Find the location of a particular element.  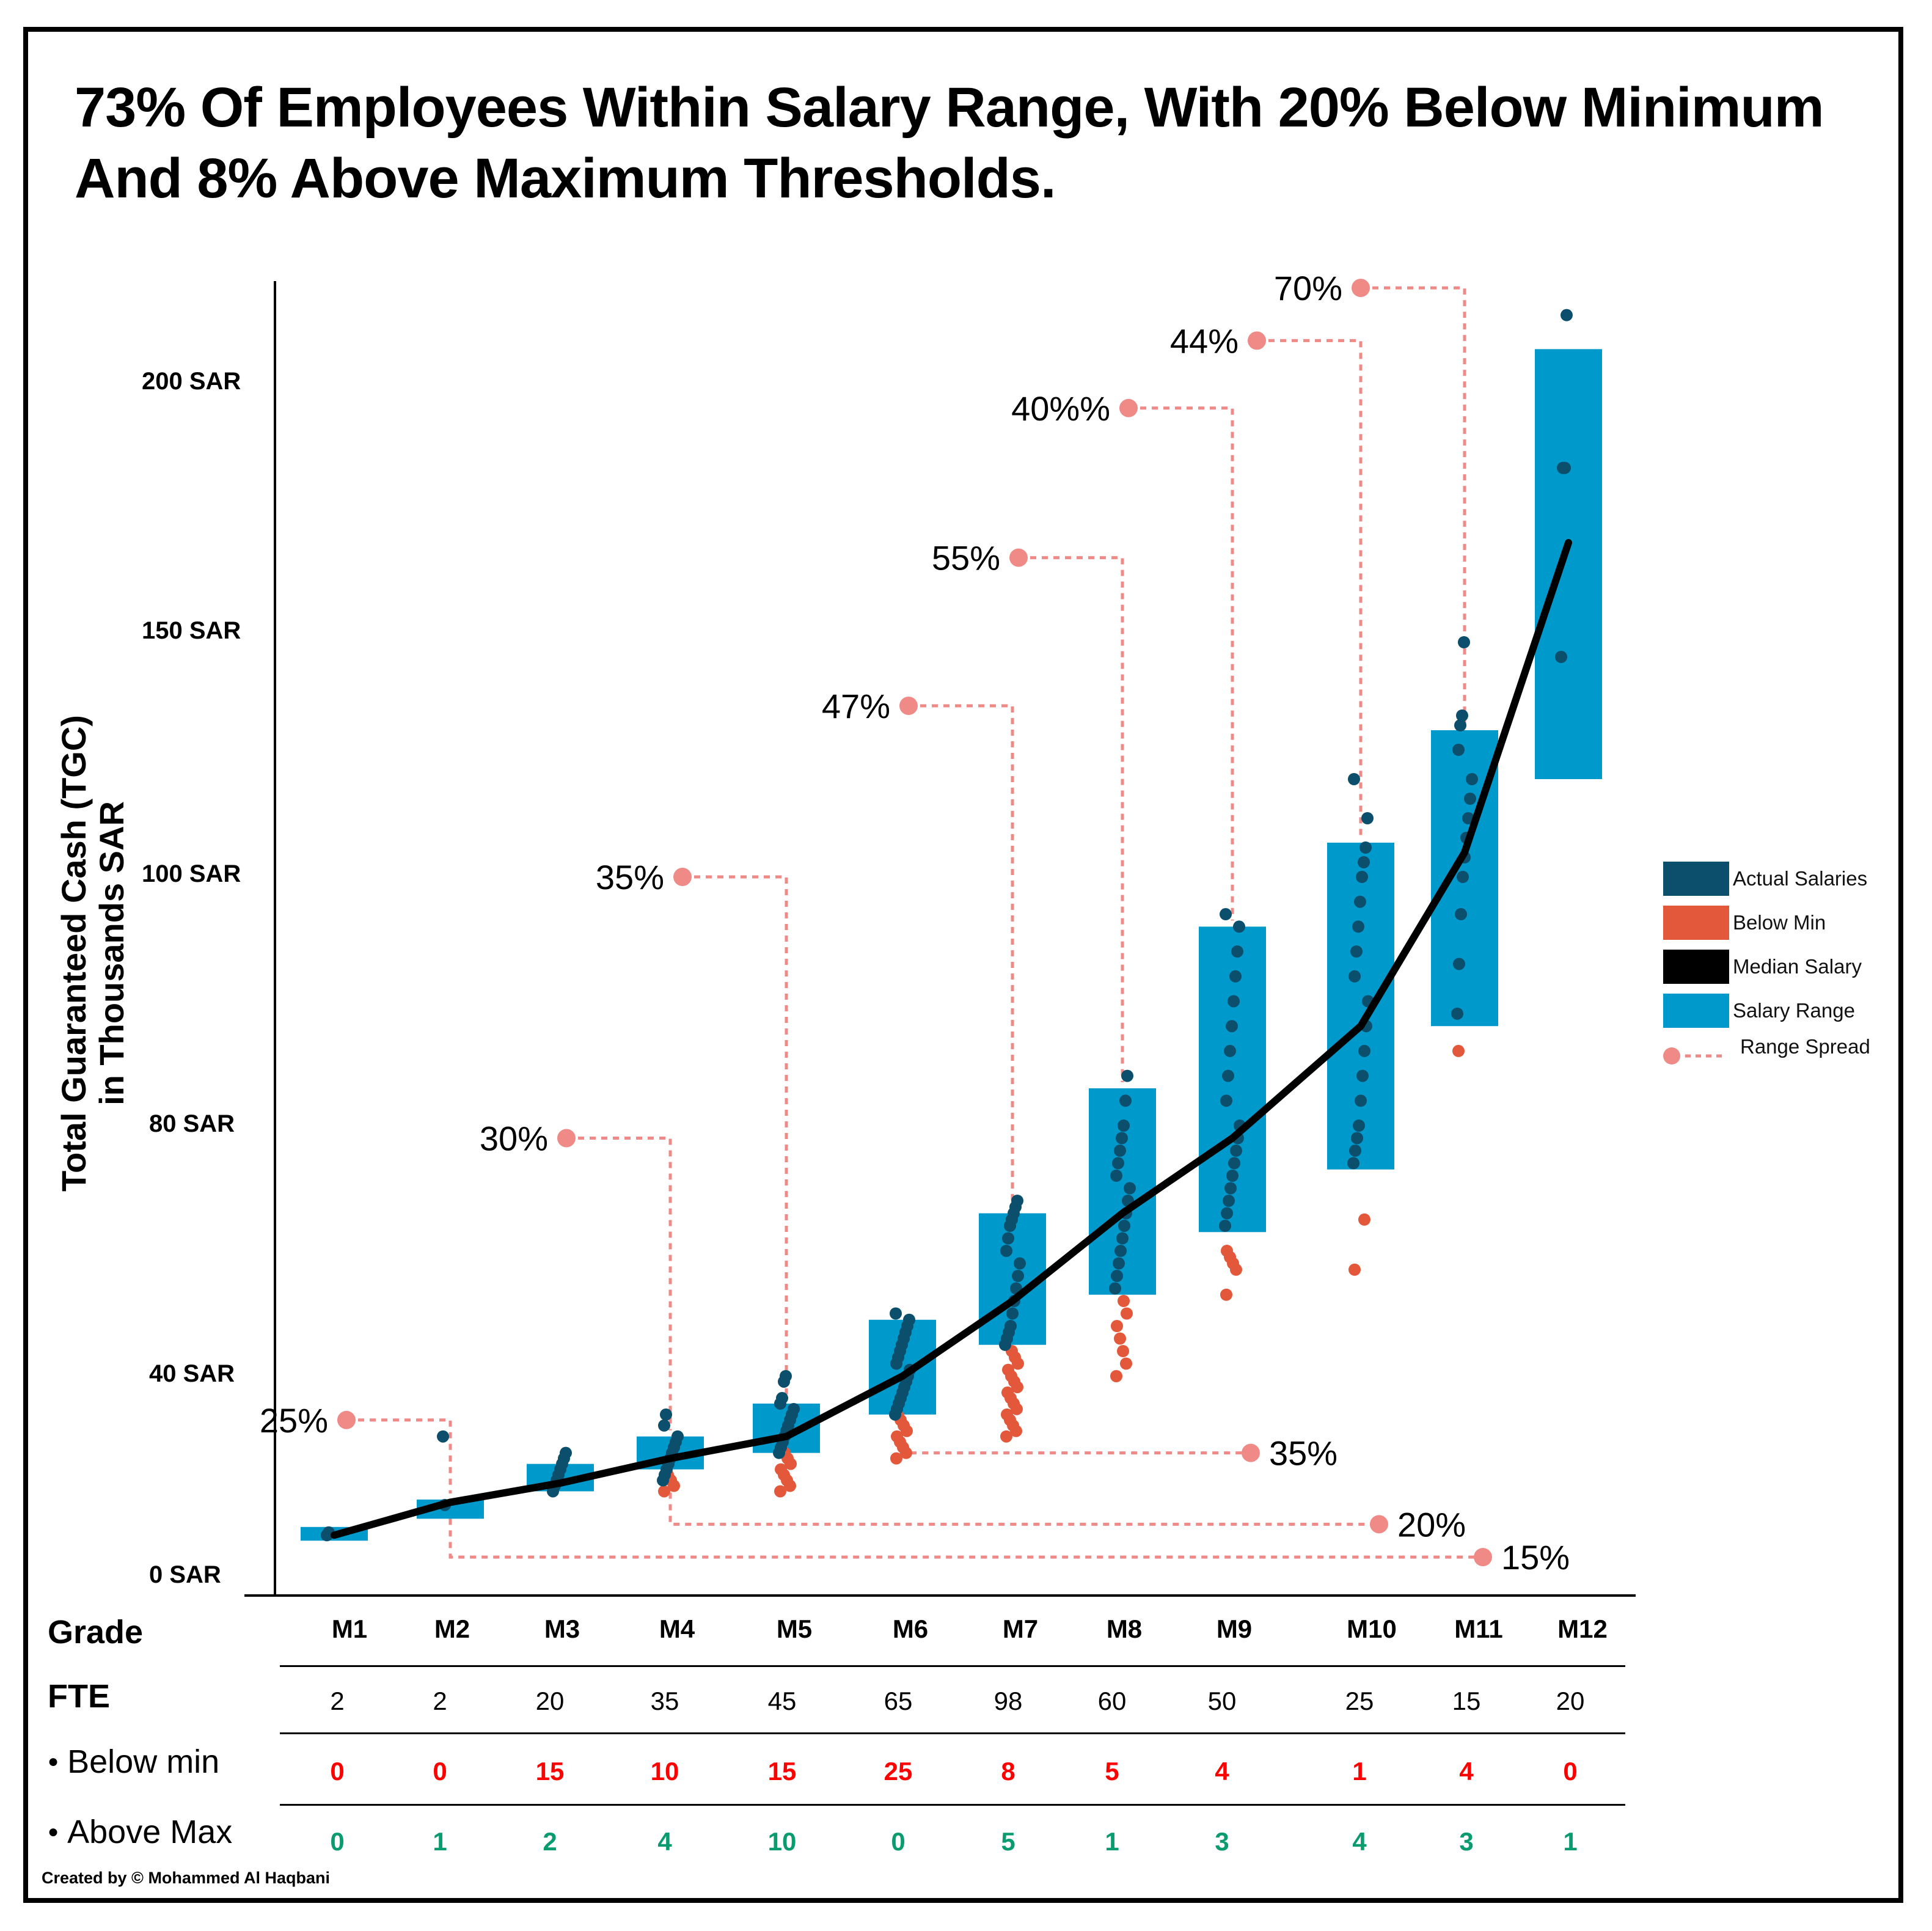

table-header-below-label: Below min is located at coordinates (143, 1762).